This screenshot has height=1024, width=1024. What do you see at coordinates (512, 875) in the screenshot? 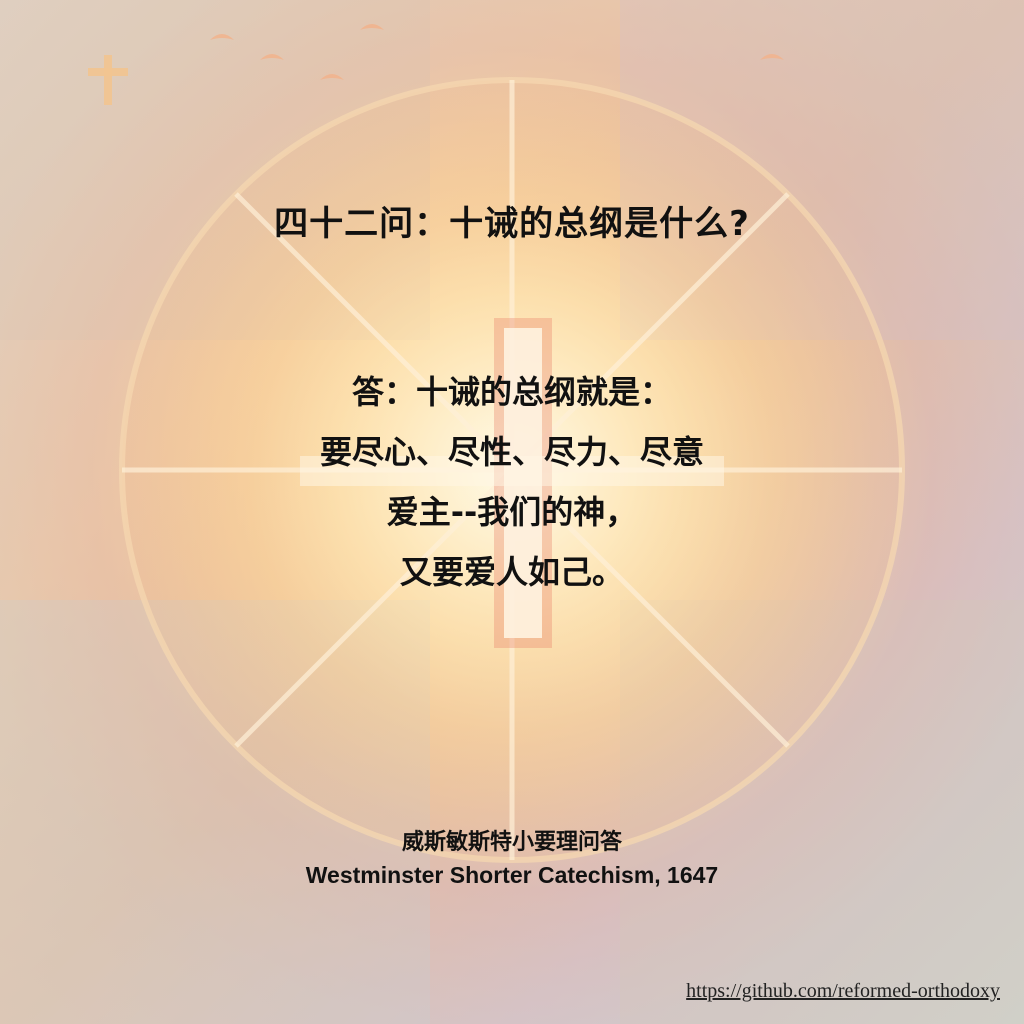
I see `source-english-title: Westminster Shorter Catechism, 1647` at bounding box center [512, 875].